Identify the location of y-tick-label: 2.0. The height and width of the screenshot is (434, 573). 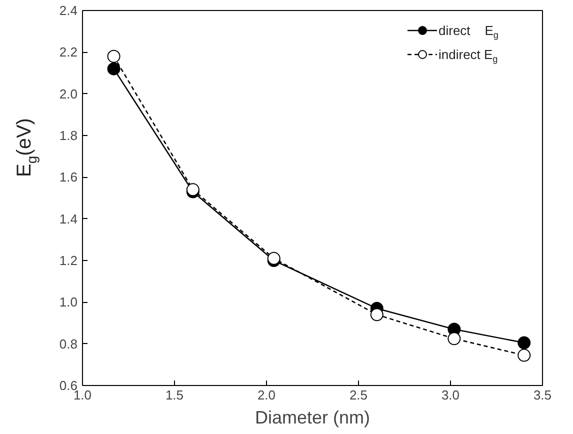
(68, 94).